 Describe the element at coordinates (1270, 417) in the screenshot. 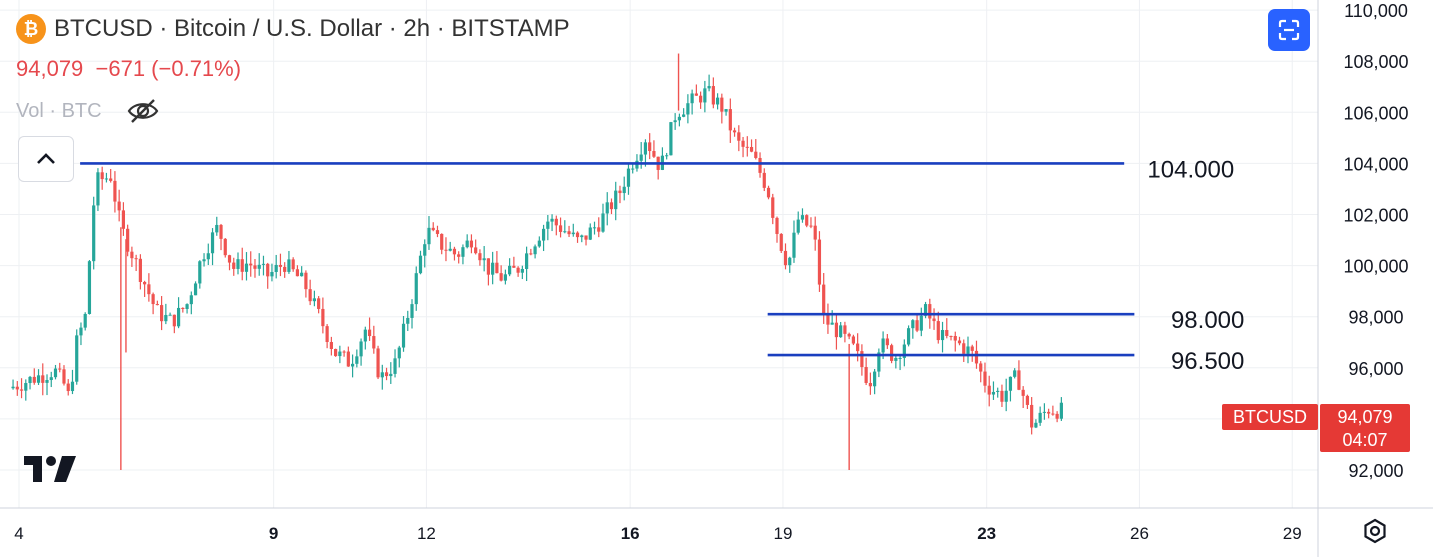

I see `badge-symbol: BTCUSD` at that location.